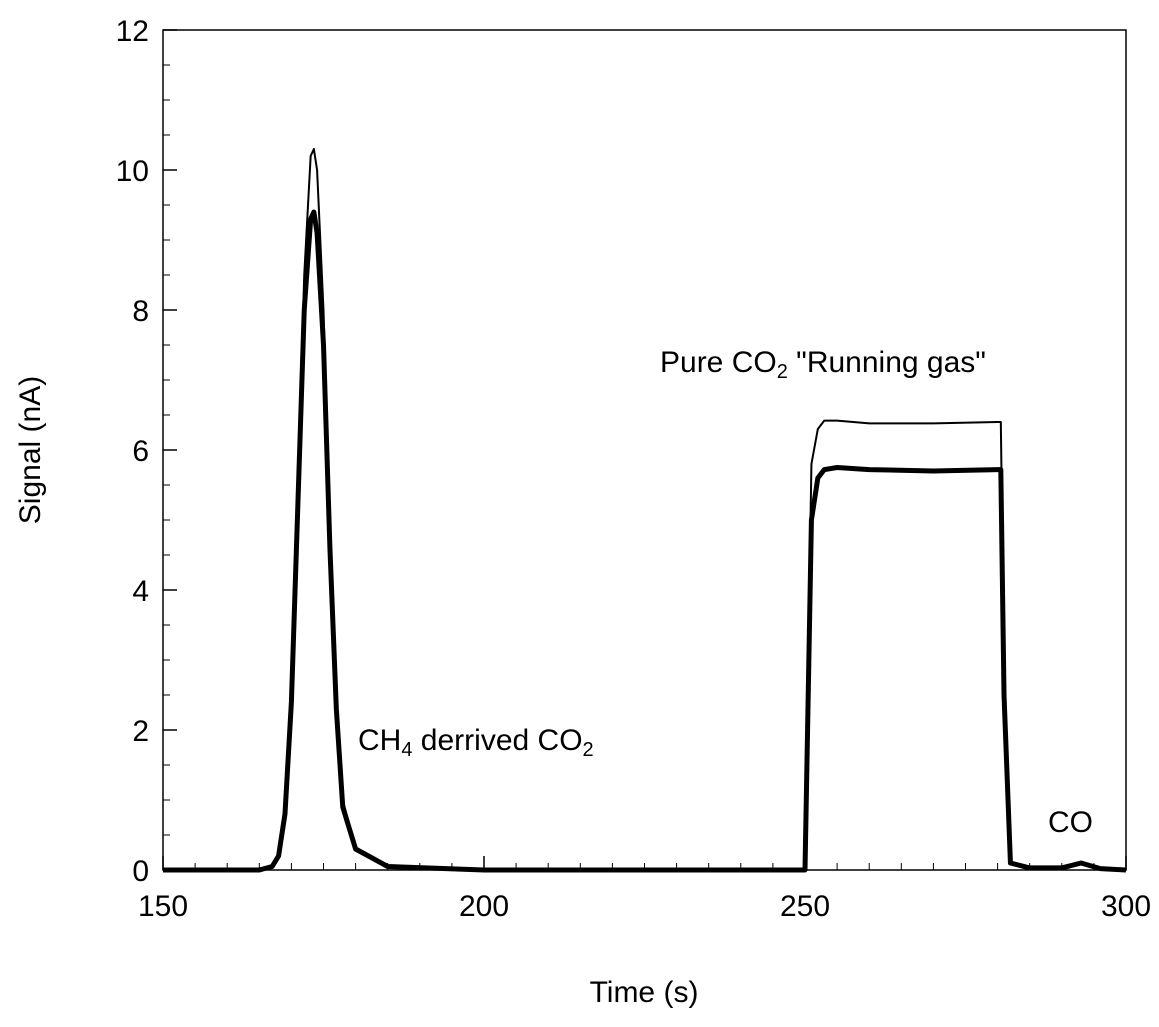  I want to click on annotation-part: "Running gas", so click(887, 362).